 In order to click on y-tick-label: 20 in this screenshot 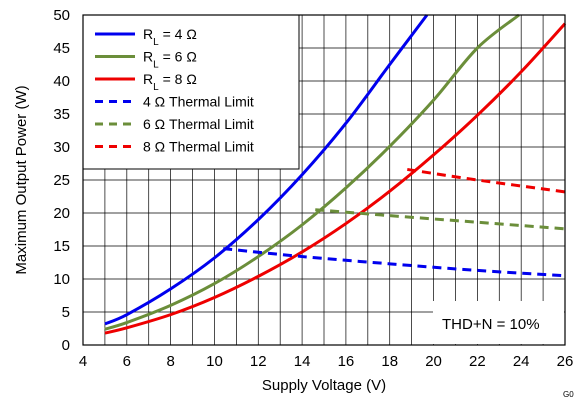, I will do `click(61, 213)`.